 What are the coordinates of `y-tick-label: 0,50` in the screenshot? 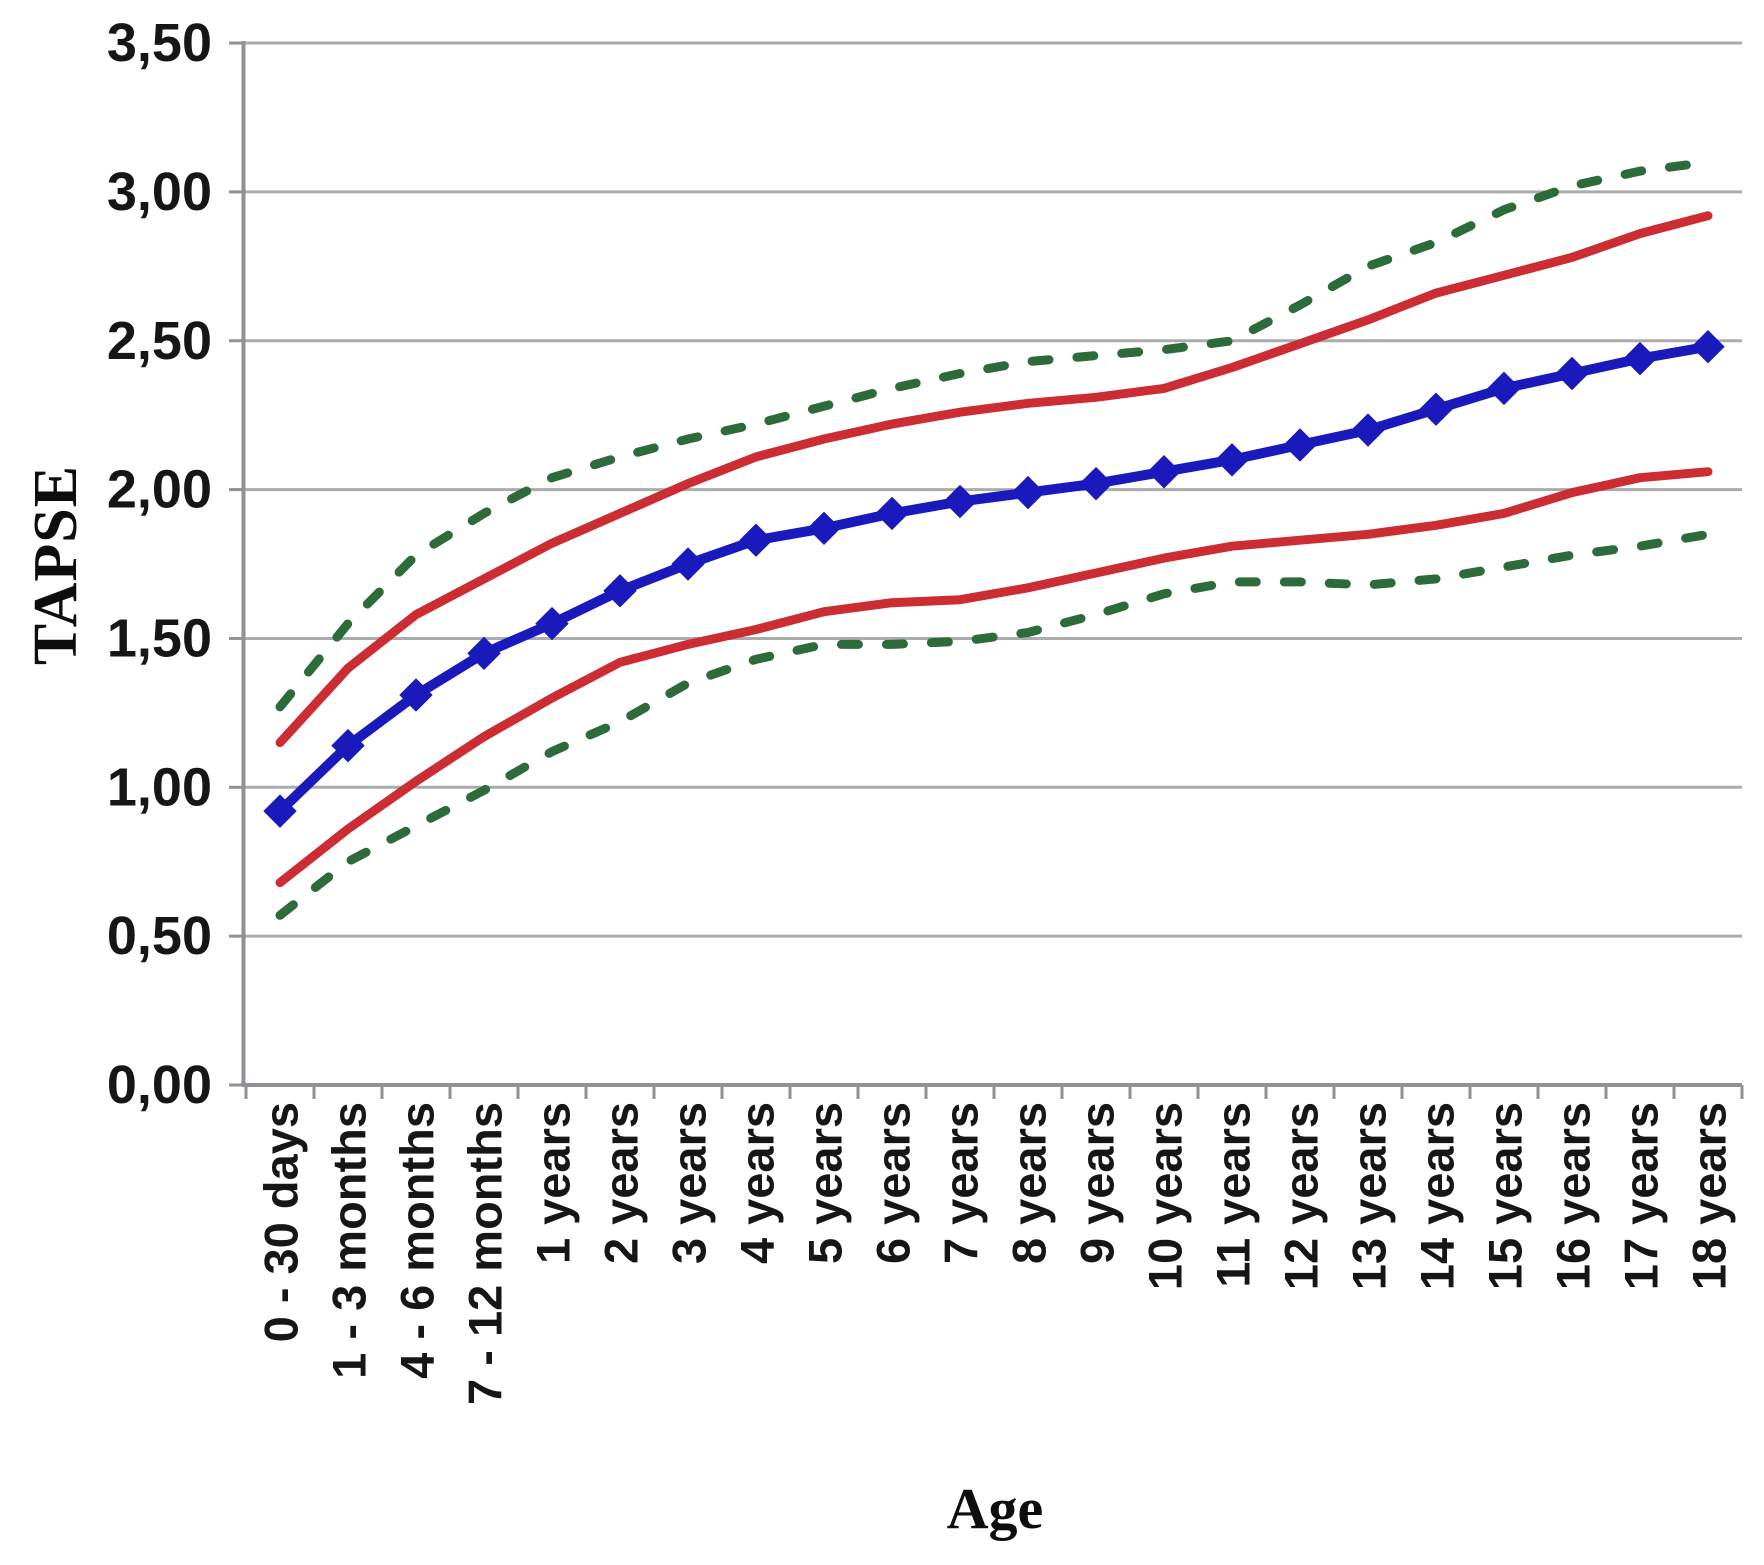 It's located at (159, 936).